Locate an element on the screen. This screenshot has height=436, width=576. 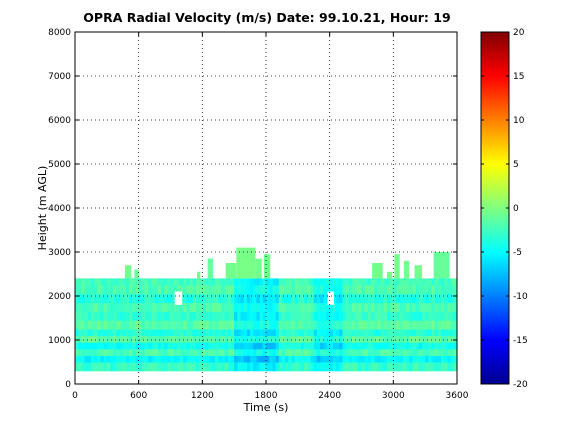
x-tick-label: 1200 is located at coordinates (202, 396).